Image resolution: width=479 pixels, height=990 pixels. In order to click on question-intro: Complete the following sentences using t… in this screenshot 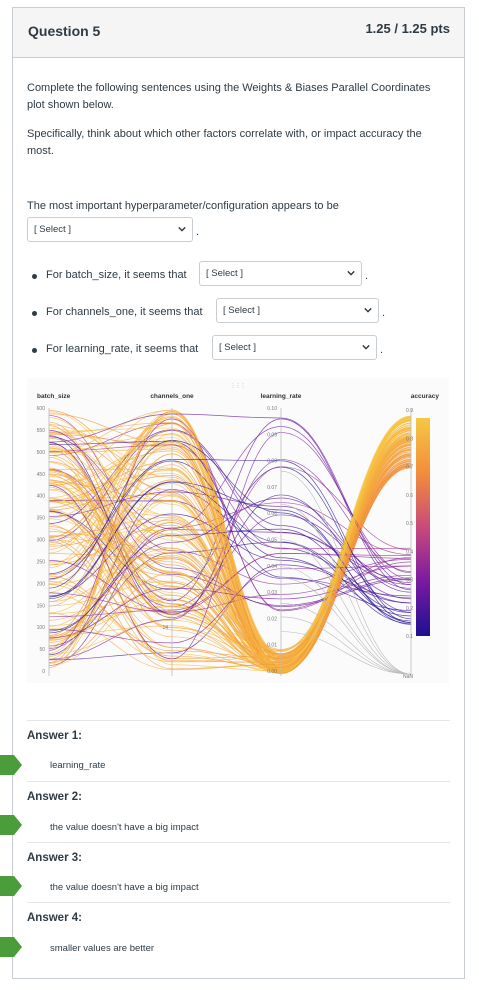, I will do `click(229, 96)`.